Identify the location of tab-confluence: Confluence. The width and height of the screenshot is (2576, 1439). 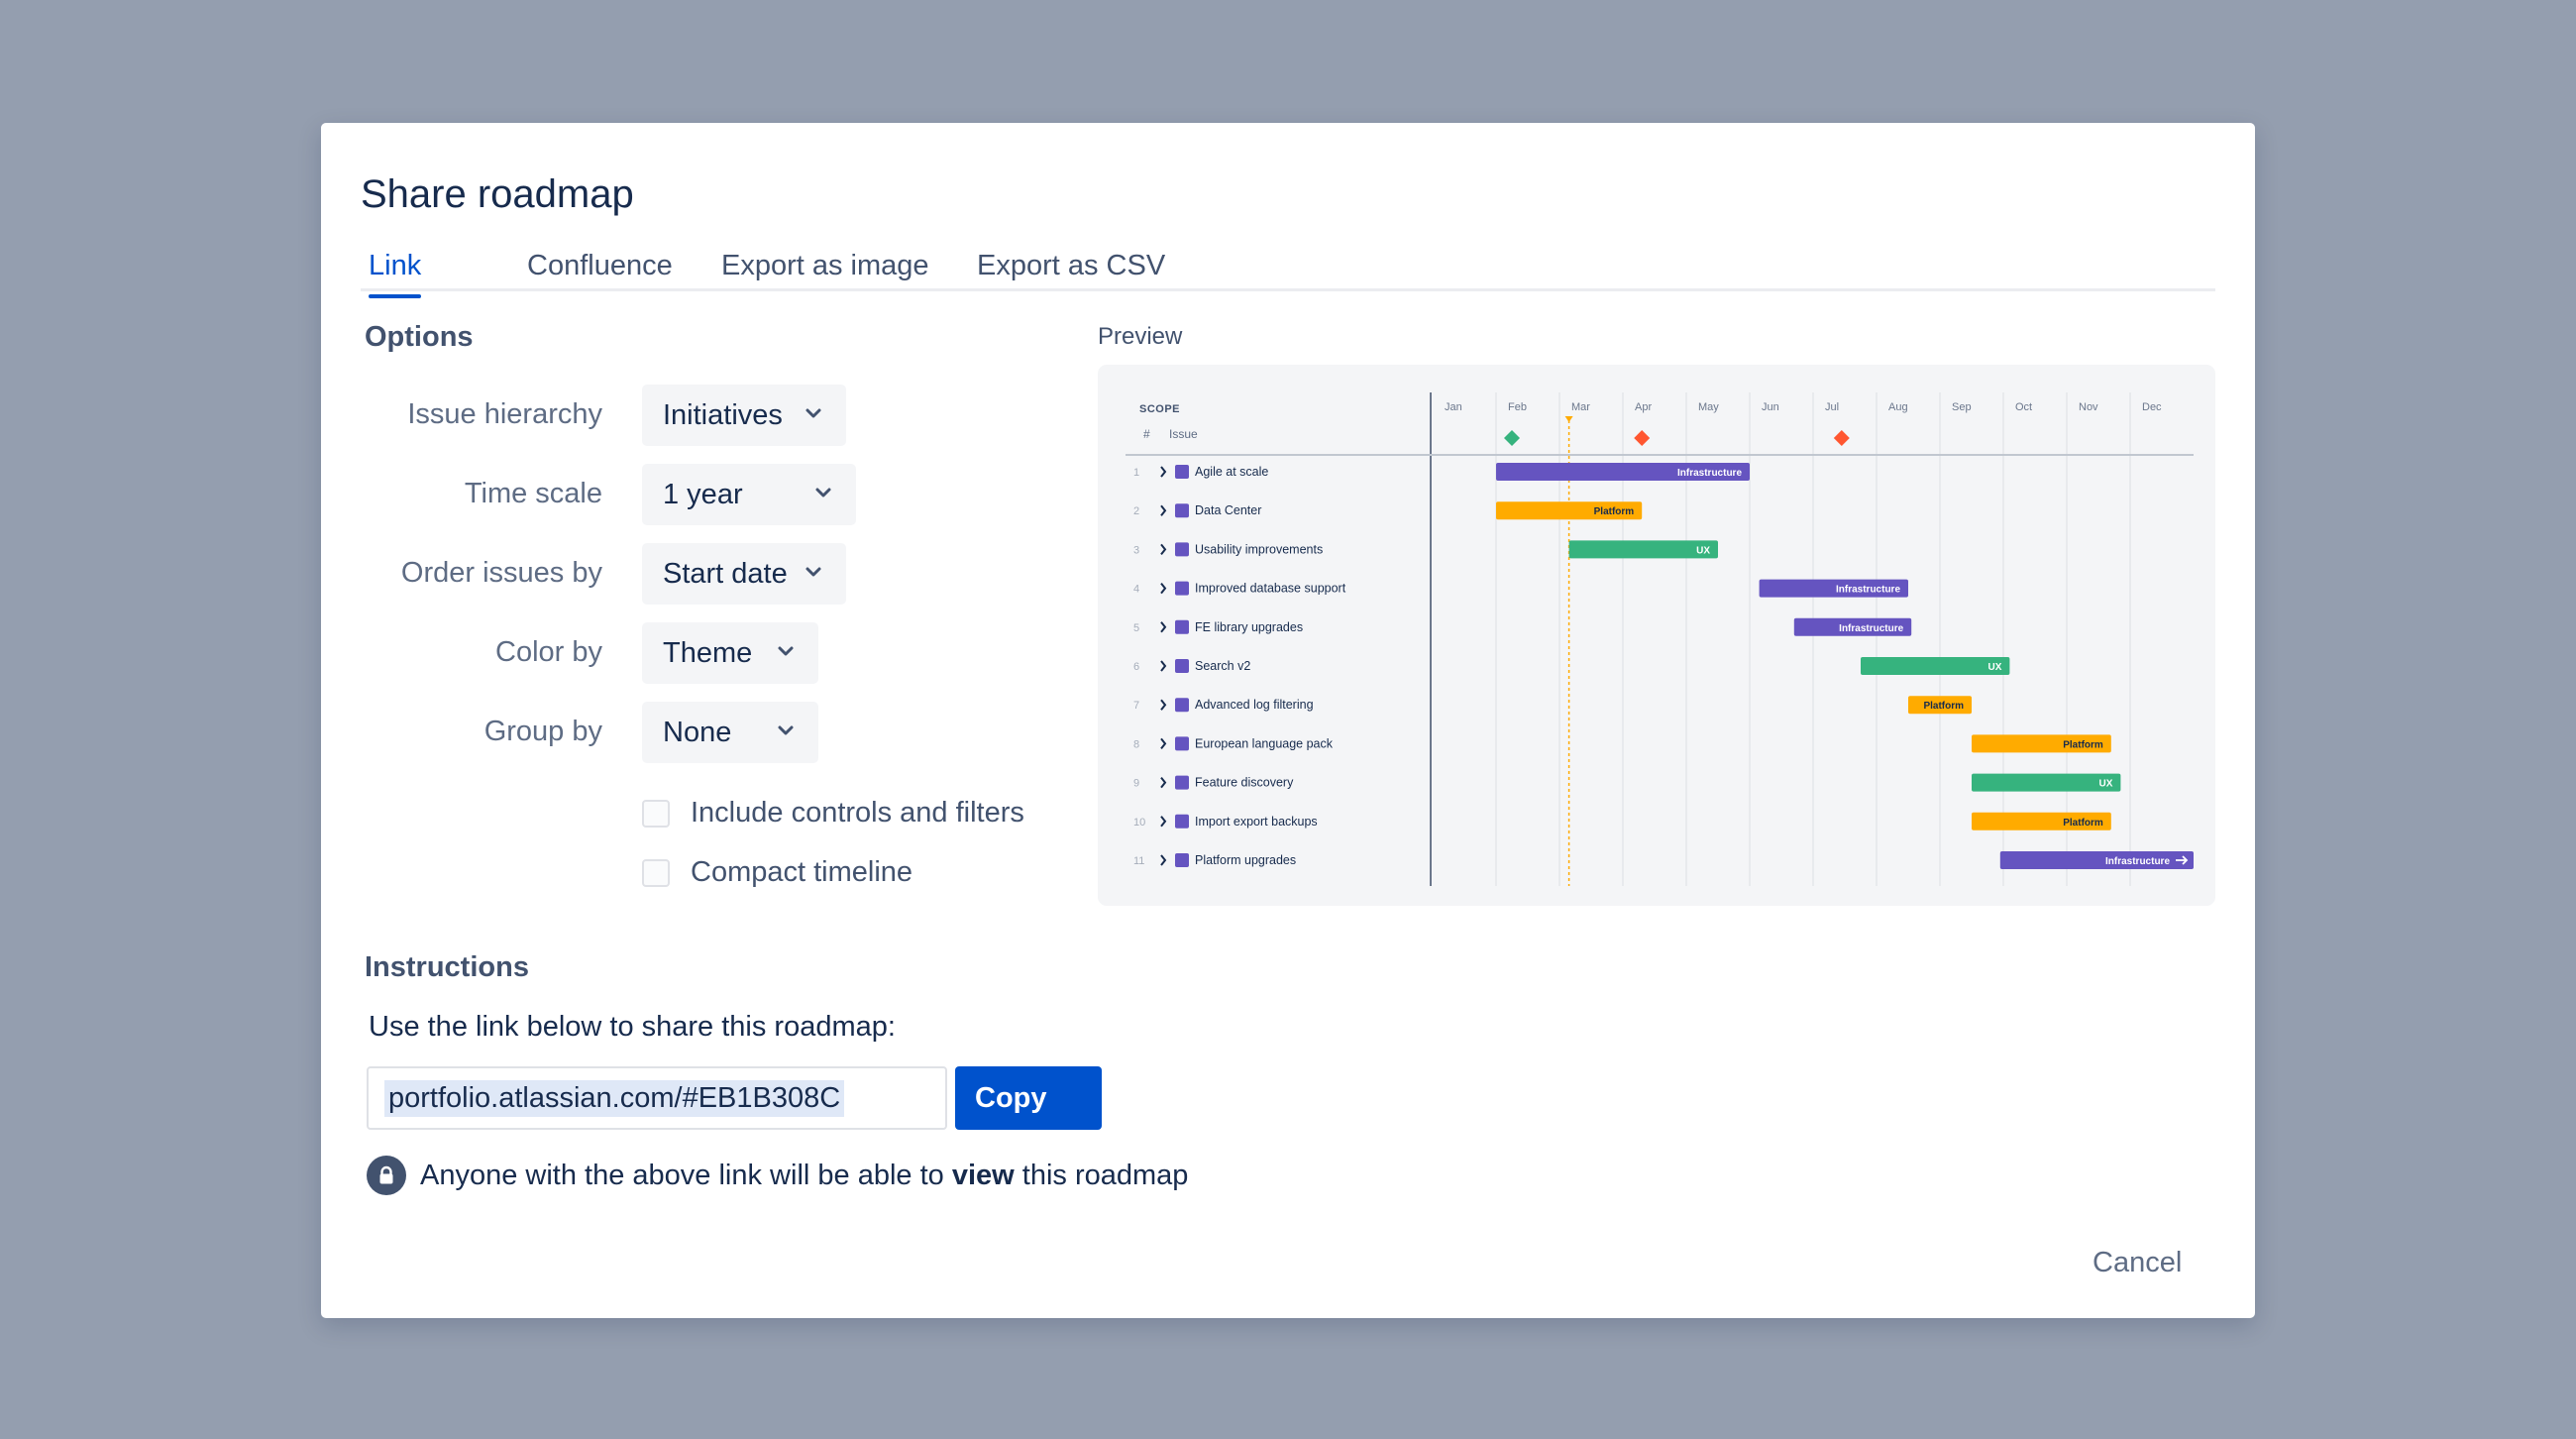
(600, 265).